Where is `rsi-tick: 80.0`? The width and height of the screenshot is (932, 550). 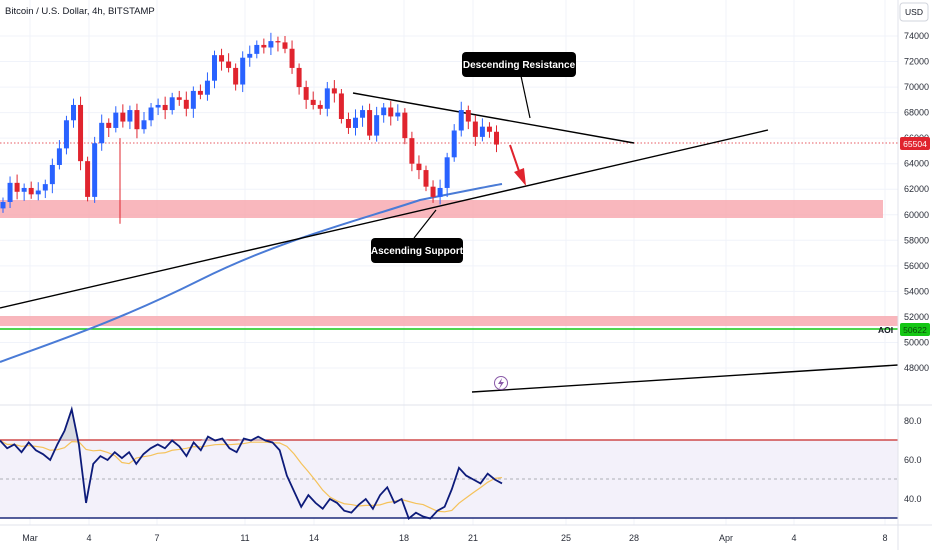
rsi-tick: 80.0 is located at coordinates (913, 421).